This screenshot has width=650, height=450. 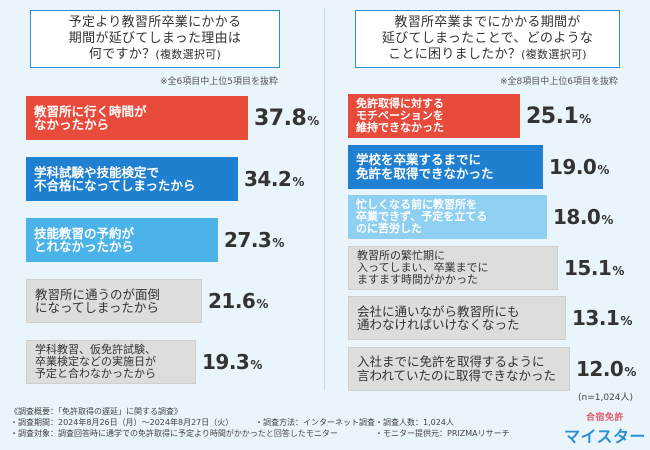 I want to click on bar-3: 忙しくなる前に教習所を 卒業できず、予定を立てる のに苦労した, so click(x=447, y=217).